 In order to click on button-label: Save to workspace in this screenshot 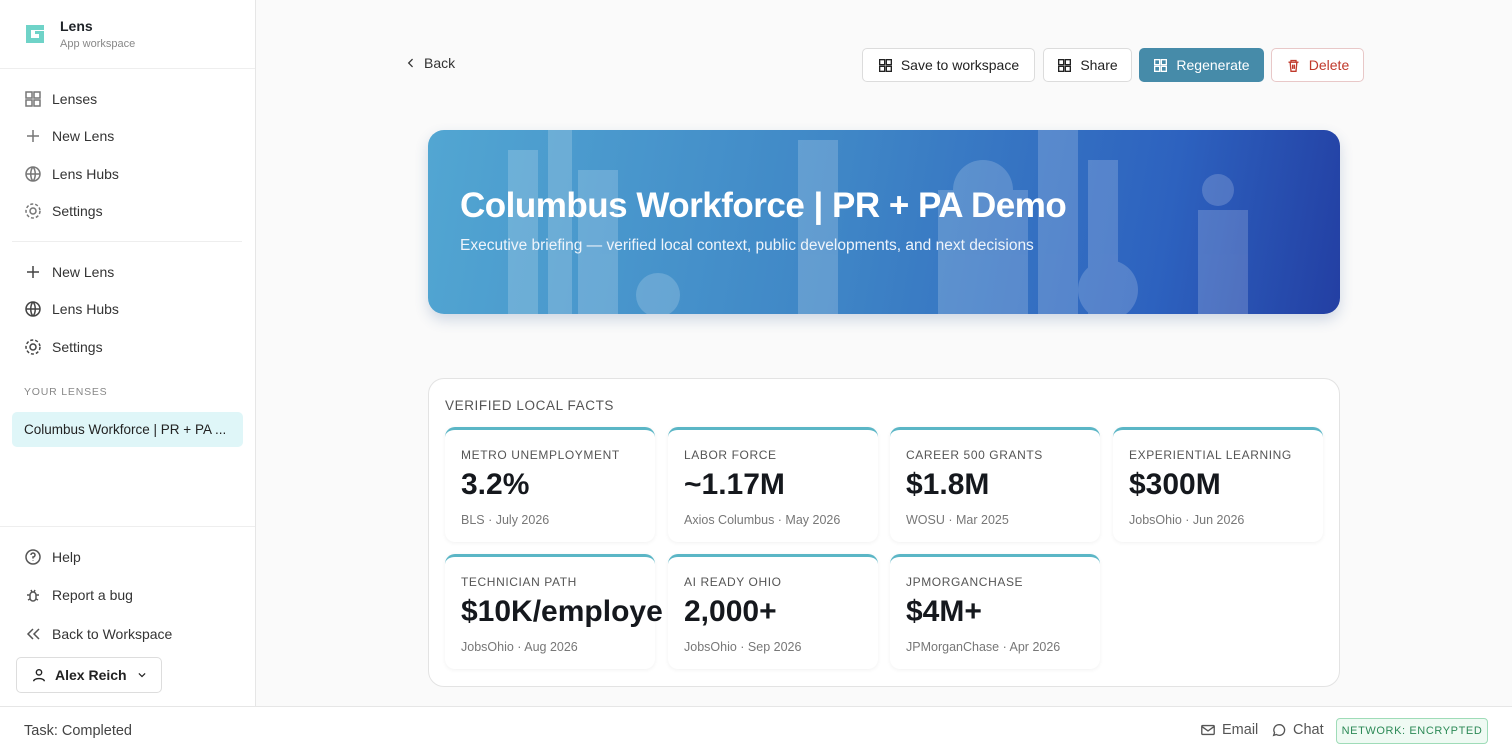, I will do `click(960, 65)`.